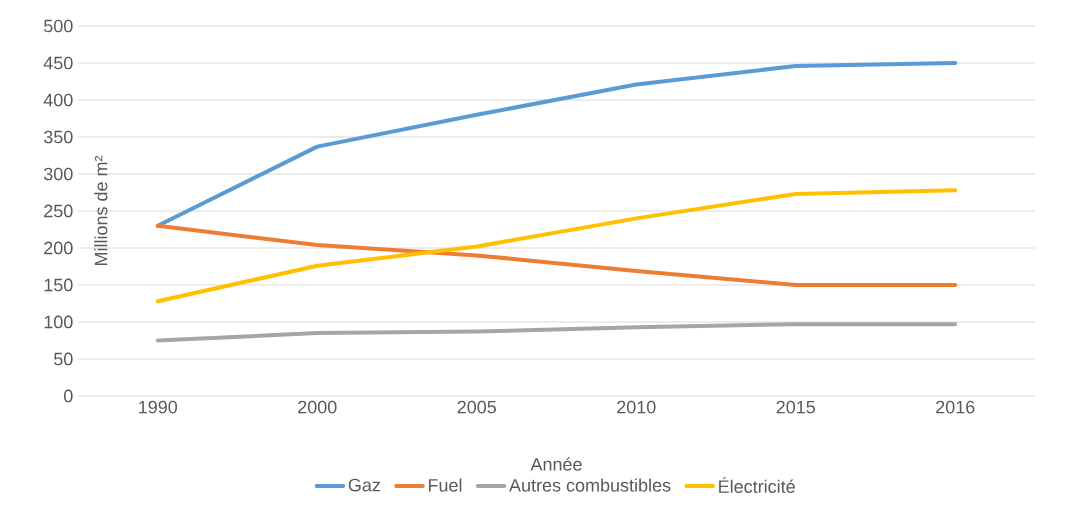 The width and height of the screenshot is (1072, 507). I want to click on y-tick-label: 350, so click(58, 137).